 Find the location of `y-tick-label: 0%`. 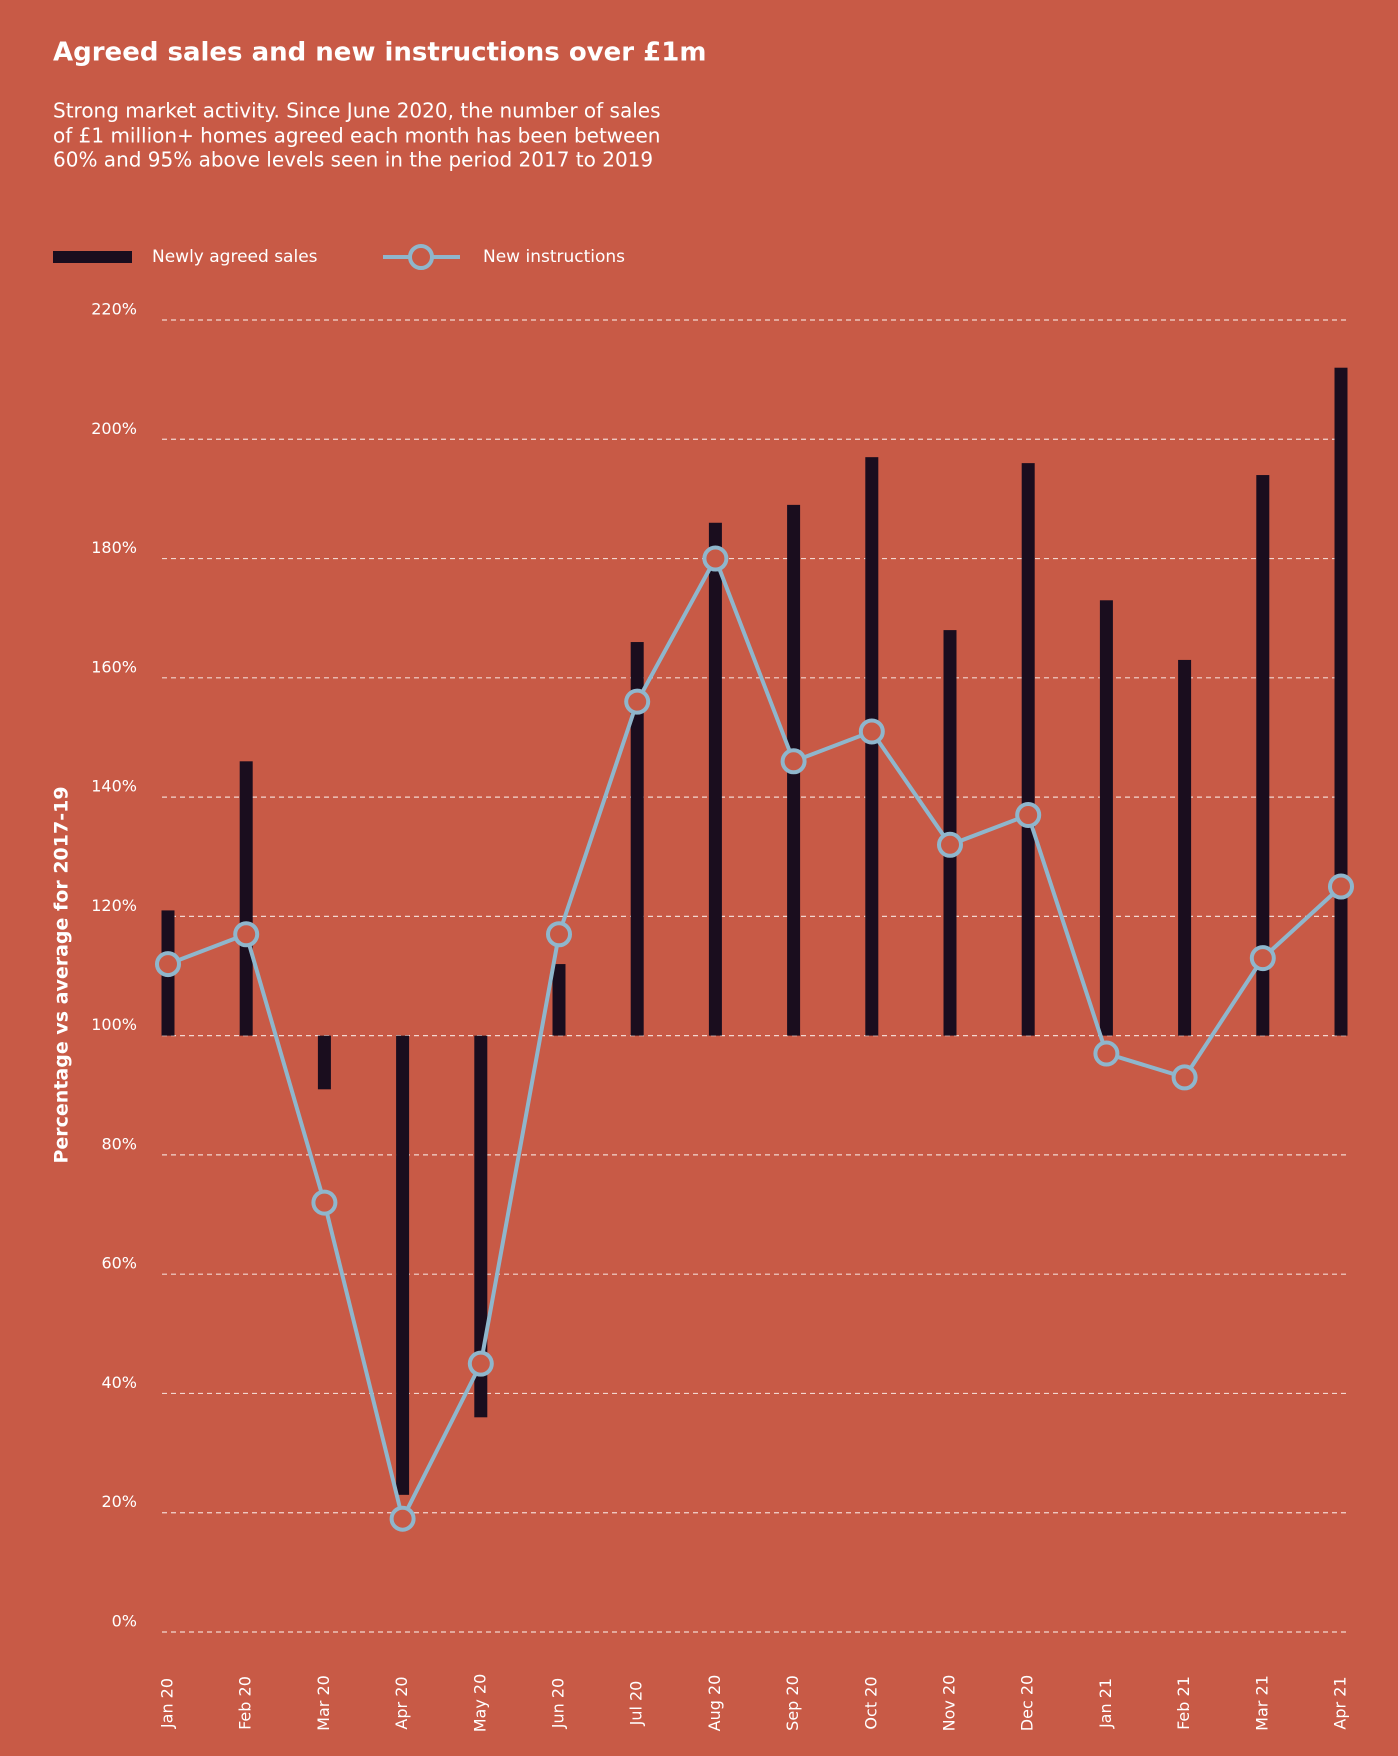

y-tick-label: 0% is located at coordinates (124, 1621).